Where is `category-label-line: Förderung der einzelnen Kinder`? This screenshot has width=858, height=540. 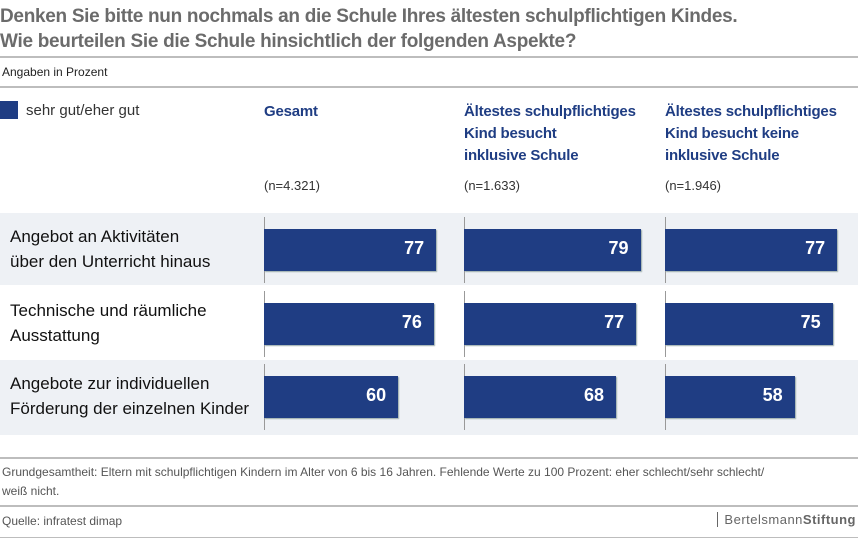 category-label-line: Förderung der einzelnen Kinder is located at coordinates (130, 408).